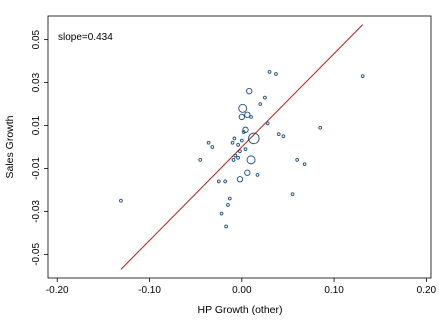 This screenshot has height=323, width=439. What do you see at coordinates (57, 290) in the screenshot?
I see `x-tick-label-0: -0.20` at bounding box center [57, 290].